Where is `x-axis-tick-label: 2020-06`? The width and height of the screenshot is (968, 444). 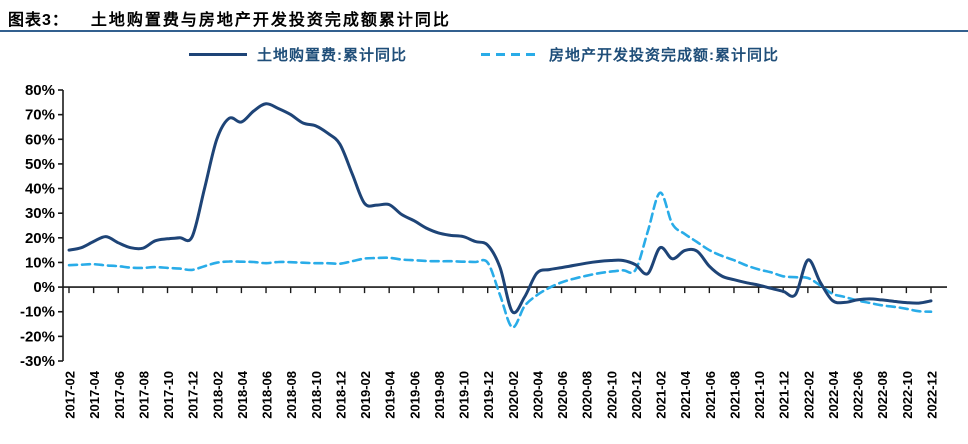
x-axis-tick-label: 2020-06 is located at coordinates (562, 395).